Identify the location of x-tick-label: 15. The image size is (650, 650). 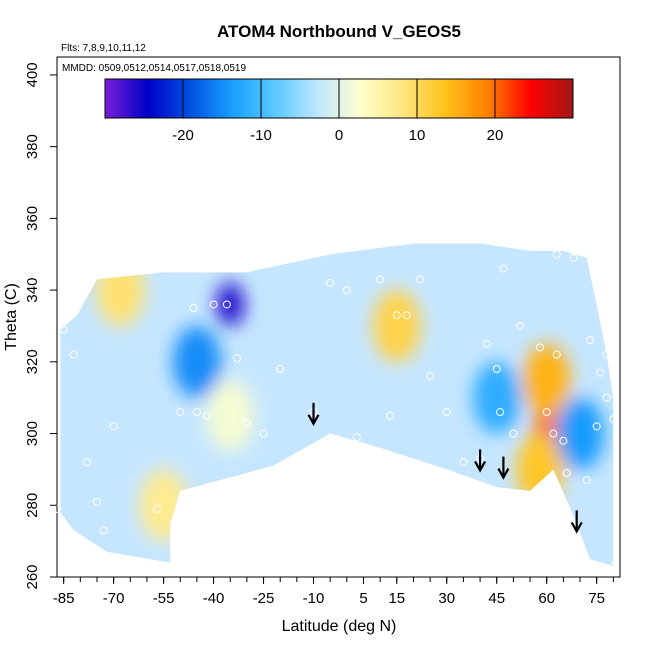
(396, 598).